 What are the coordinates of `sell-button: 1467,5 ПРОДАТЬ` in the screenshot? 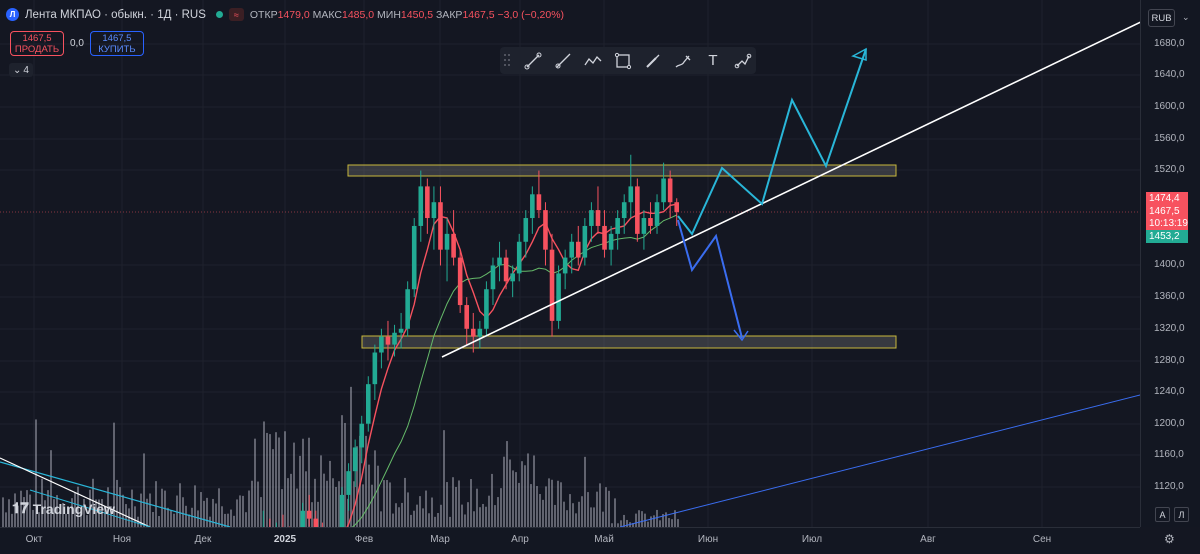 It's located at (37, 43).